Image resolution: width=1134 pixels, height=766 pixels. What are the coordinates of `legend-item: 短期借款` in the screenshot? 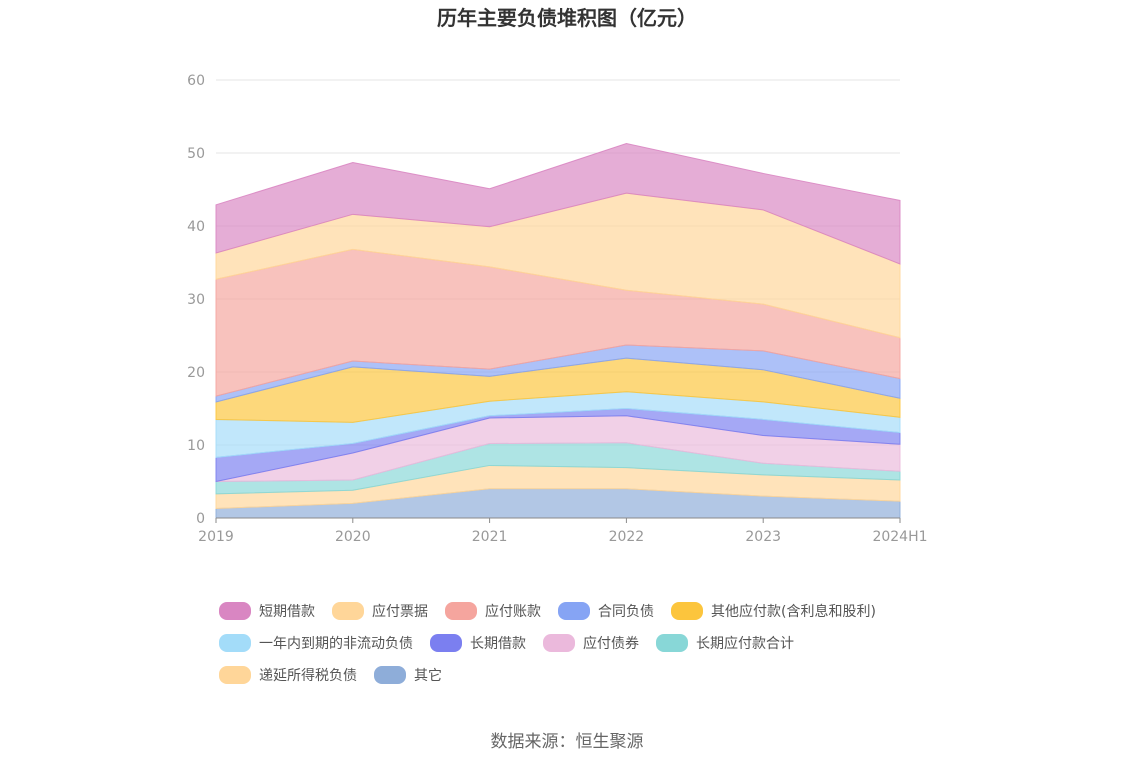 It's located at (267, 611).